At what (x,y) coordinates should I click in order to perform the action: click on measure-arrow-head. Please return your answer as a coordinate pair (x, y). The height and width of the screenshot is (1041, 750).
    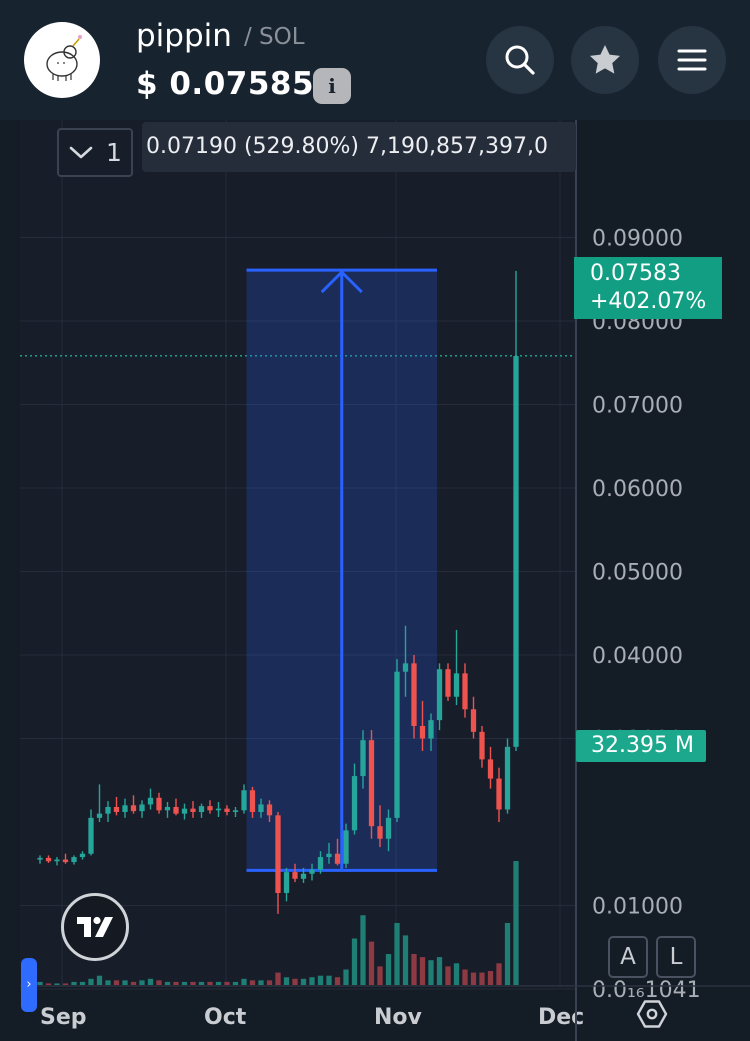
    Looking at the image, I should click on (341, 281).